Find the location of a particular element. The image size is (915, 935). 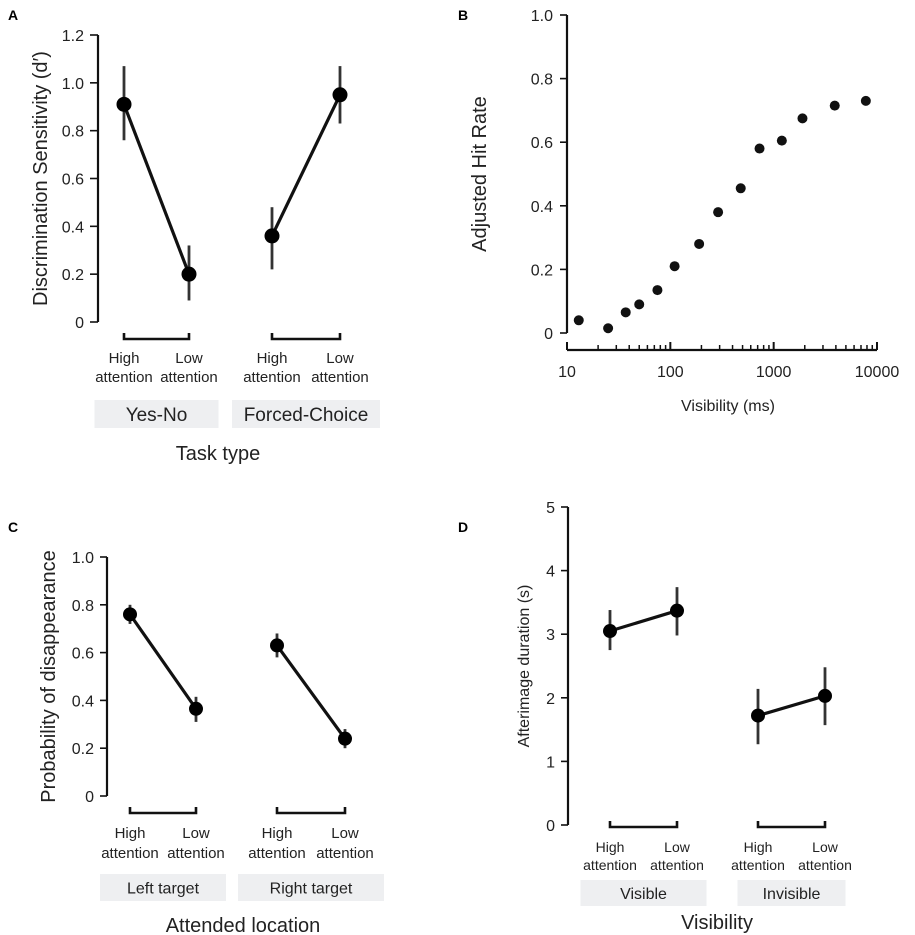

panel-letter: D is located at coordinates (463, 527).